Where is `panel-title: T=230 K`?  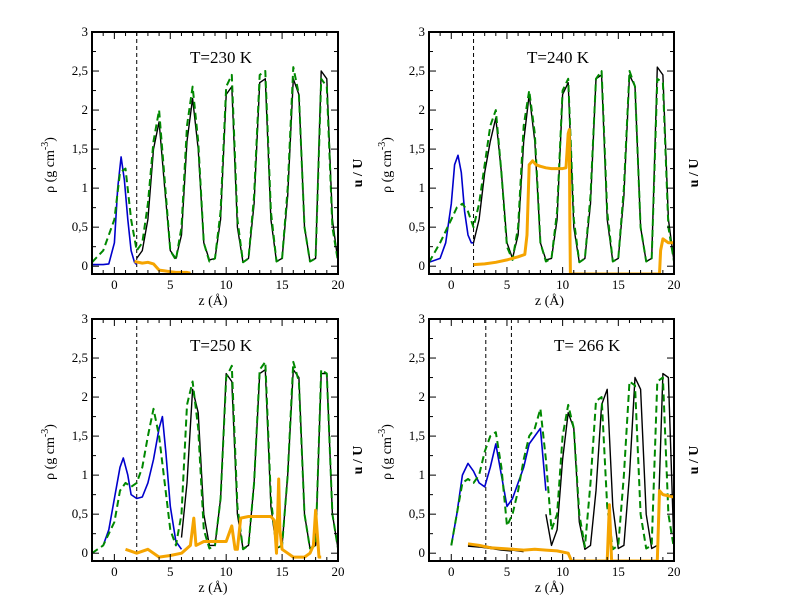
panel-title: T=230 K is located at coordinates (221, 57).